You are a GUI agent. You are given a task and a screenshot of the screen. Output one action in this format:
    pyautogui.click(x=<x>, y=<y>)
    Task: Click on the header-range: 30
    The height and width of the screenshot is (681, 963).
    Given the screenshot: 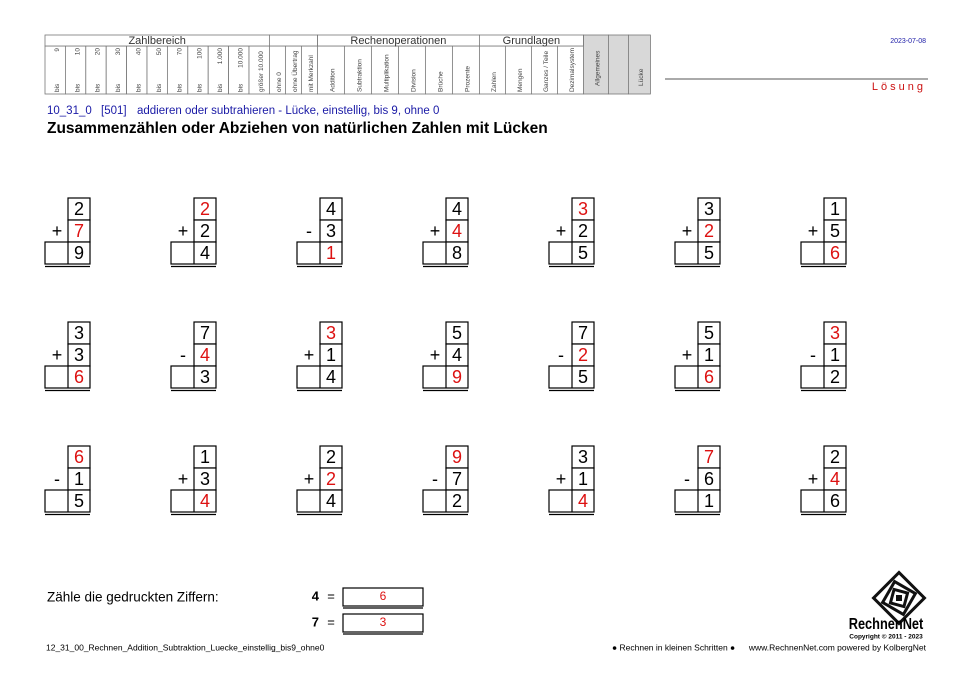 What is the action you would take?
    pyautogui.click(x=118, y=52)
    